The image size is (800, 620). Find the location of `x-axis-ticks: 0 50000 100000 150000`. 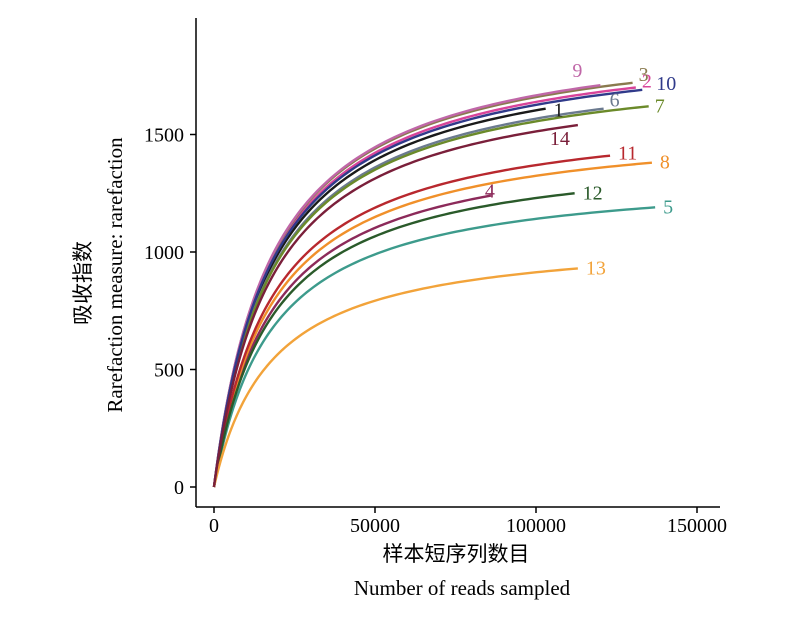

x-axis-ticks: 0 50000 100000 150000 is located at coordinates (468, 522).